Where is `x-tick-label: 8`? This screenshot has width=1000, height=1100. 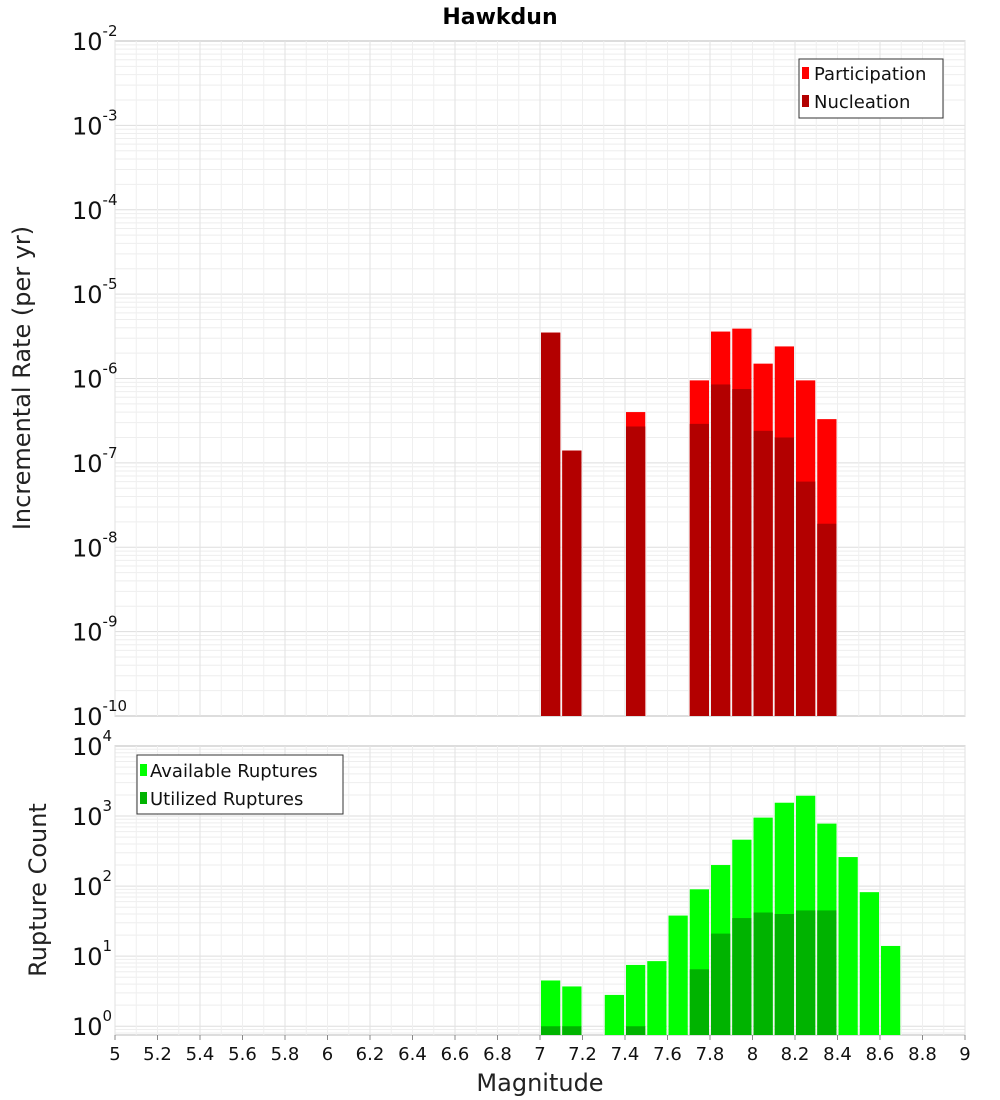 x-tick-label: 8 is located at coordinates (752, 1054).